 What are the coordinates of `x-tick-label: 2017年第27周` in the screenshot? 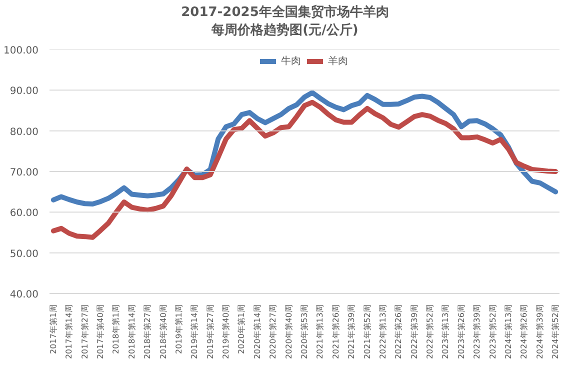 It's located at (85, 332).